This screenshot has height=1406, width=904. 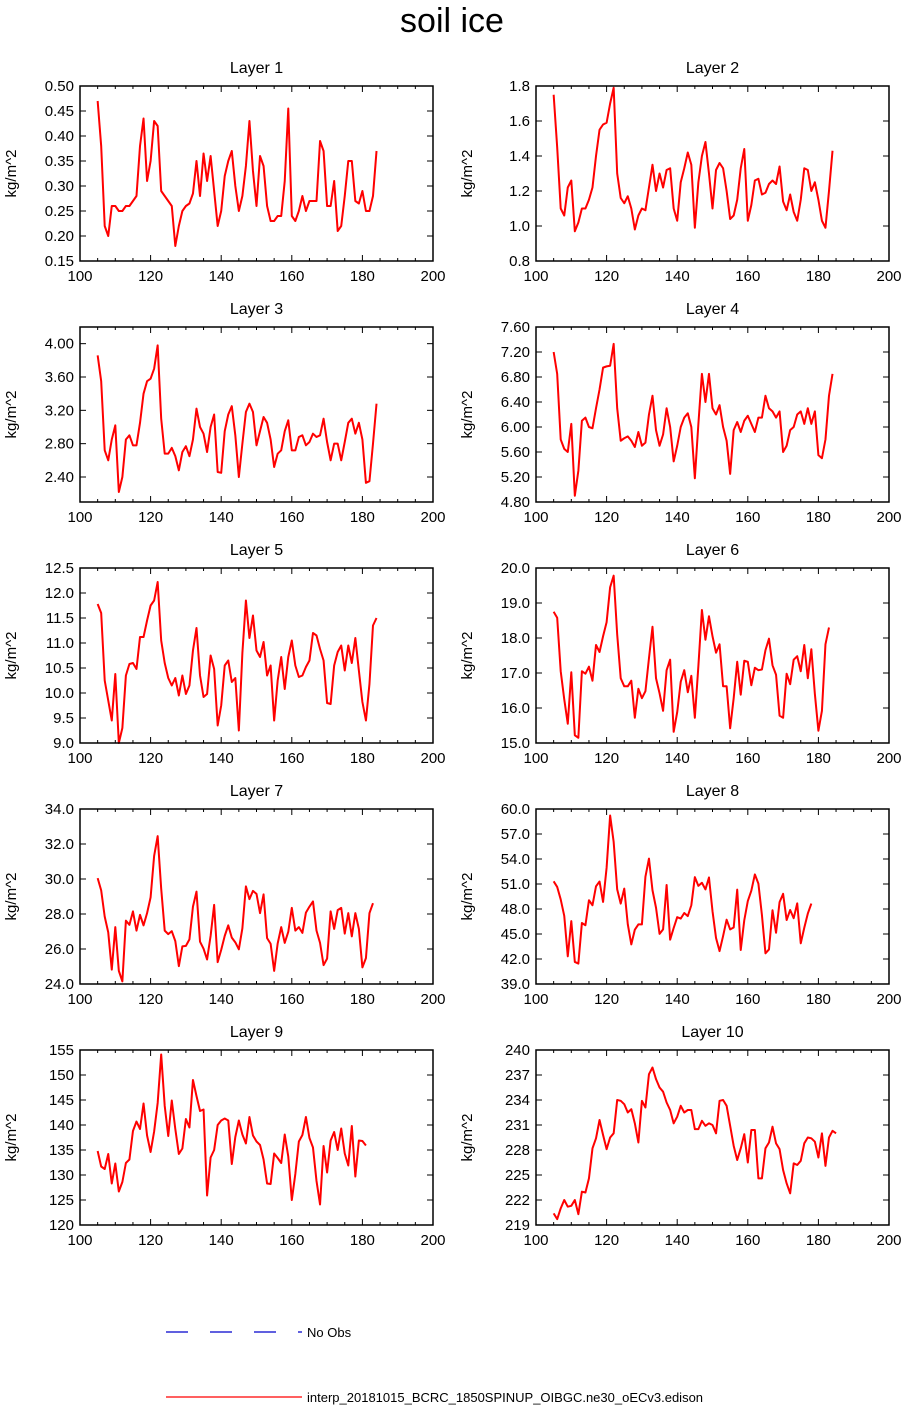 What do you see at coordinates (256, 791) in the screenshot?
I see `panel-title: Layer 7` at bounding box center [256, 791].